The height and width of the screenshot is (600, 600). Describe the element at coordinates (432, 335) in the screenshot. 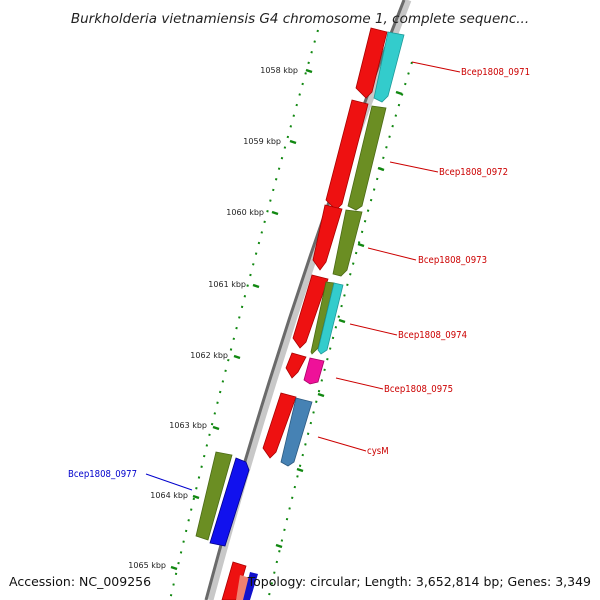

I see `gene-label: Bcep1808_0974` at that location.